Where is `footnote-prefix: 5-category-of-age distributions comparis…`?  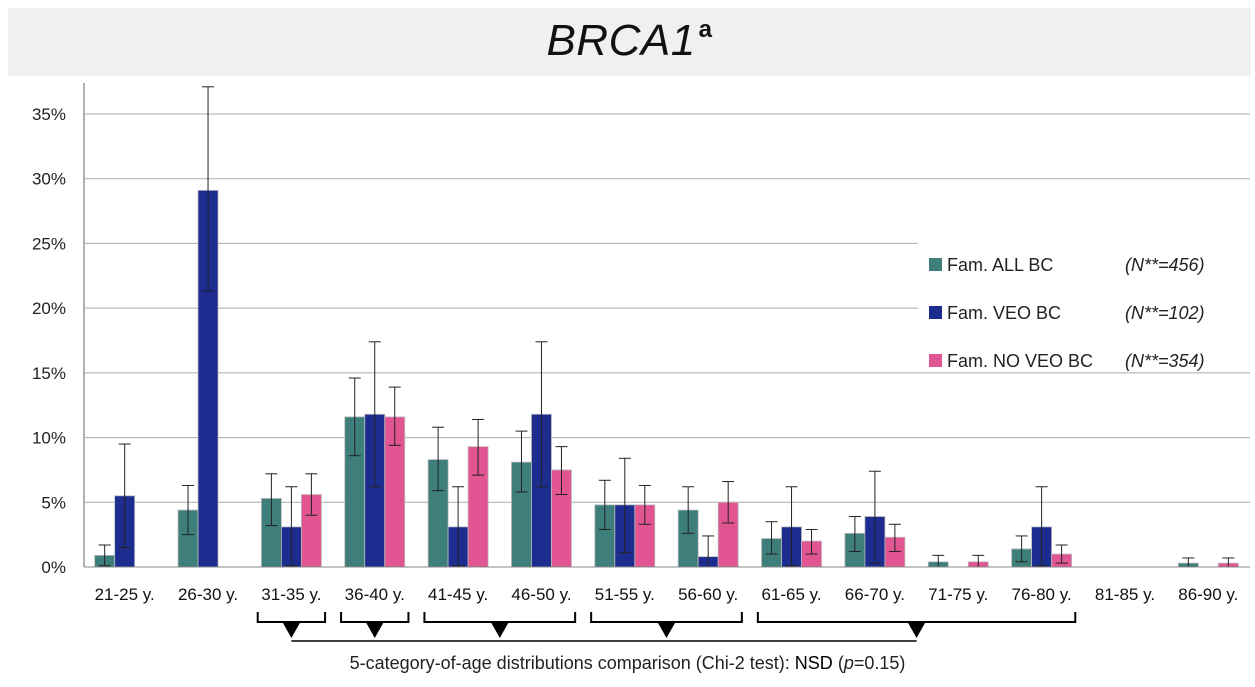
footnote-prefix: 5-category-of-age distributions comparis… is located at coordinates (572, 663).